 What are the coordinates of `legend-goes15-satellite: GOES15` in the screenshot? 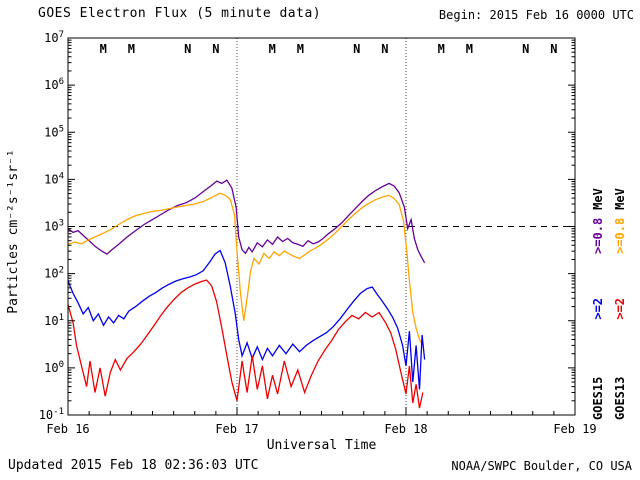 It's located at (597, 398).